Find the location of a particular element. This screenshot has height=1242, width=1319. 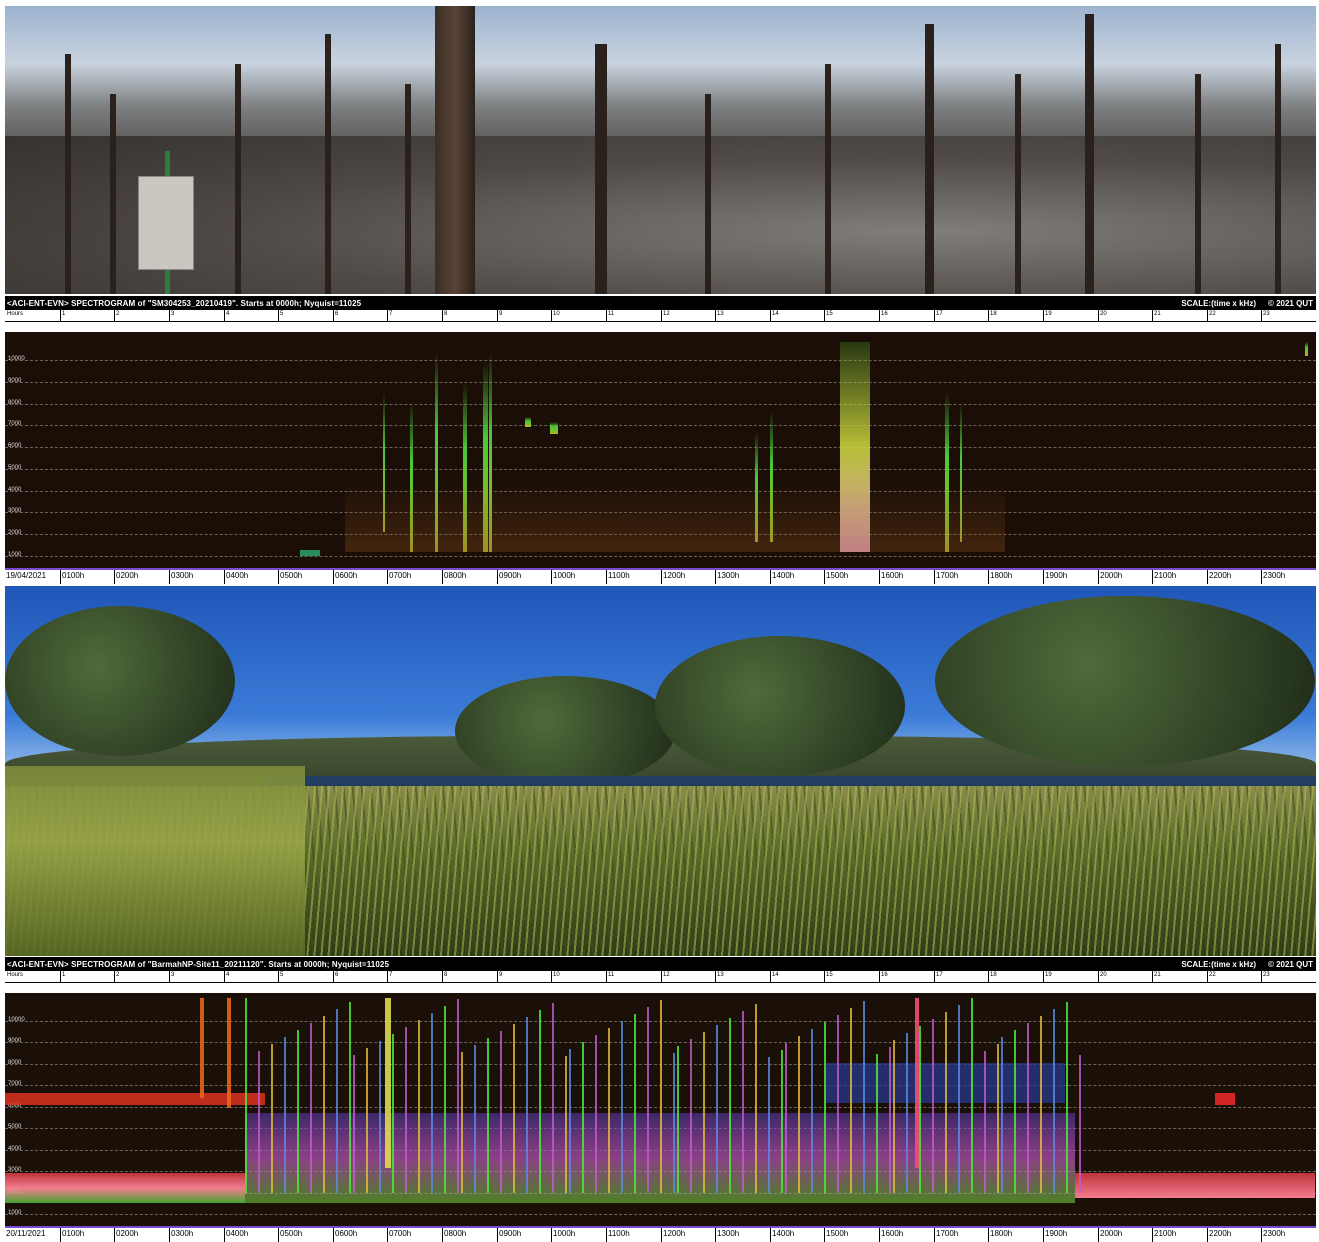

time-label: 1400h is located at coordinates (783, 575).